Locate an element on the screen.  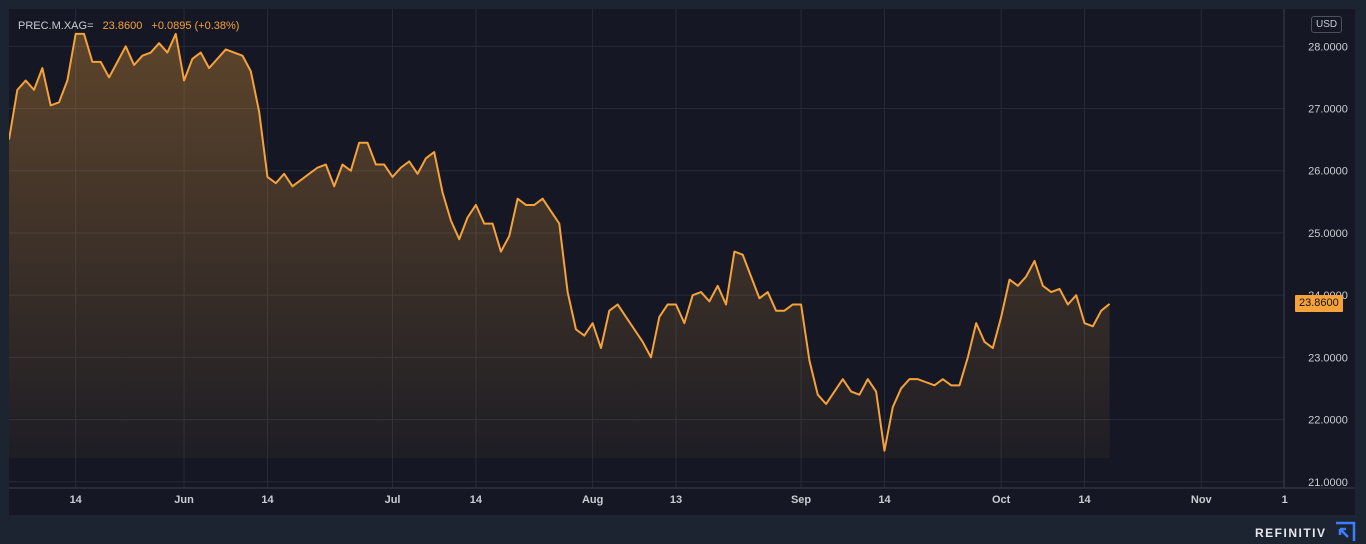
x-tick-label: 1 is located at coordinates (1285, 500).